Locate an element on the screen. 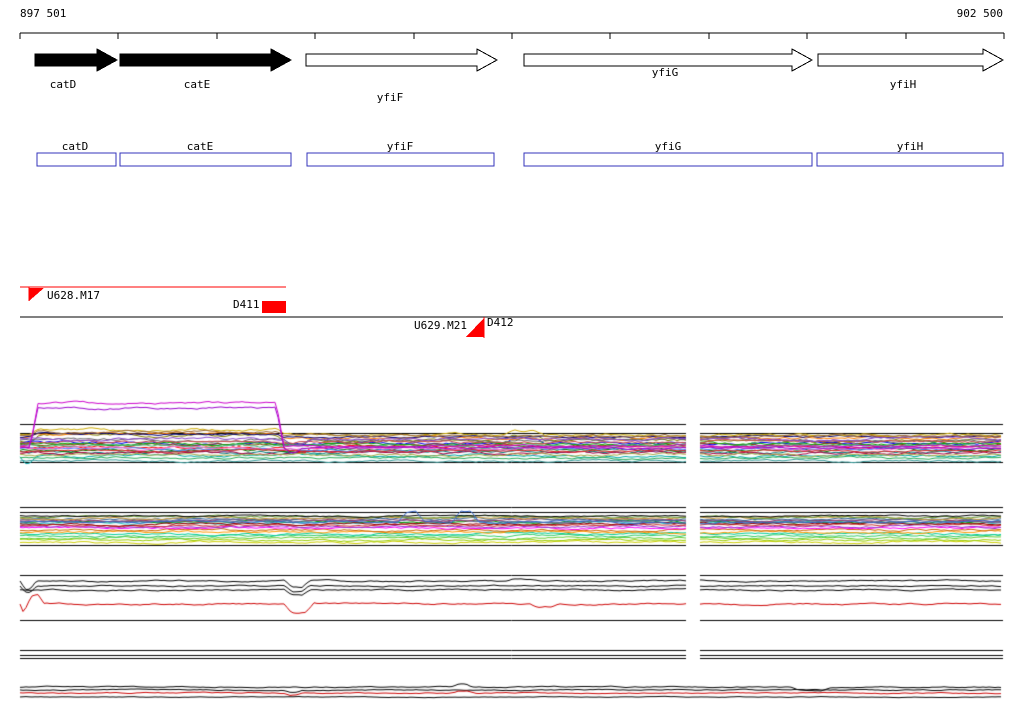 The image size is (1024, 714). cds-box-yfiF is located at coordinates (400, 159).